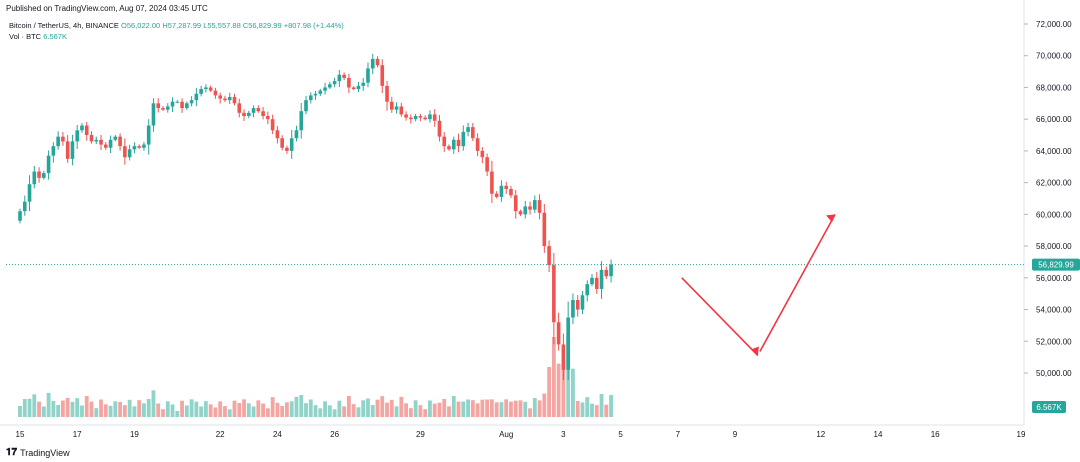 The height and width of the screenshot is (462, 1080). I want to click on symbol-name: Bitcoin / TetherUS, 4h, BINANCE, so click(64, 25).